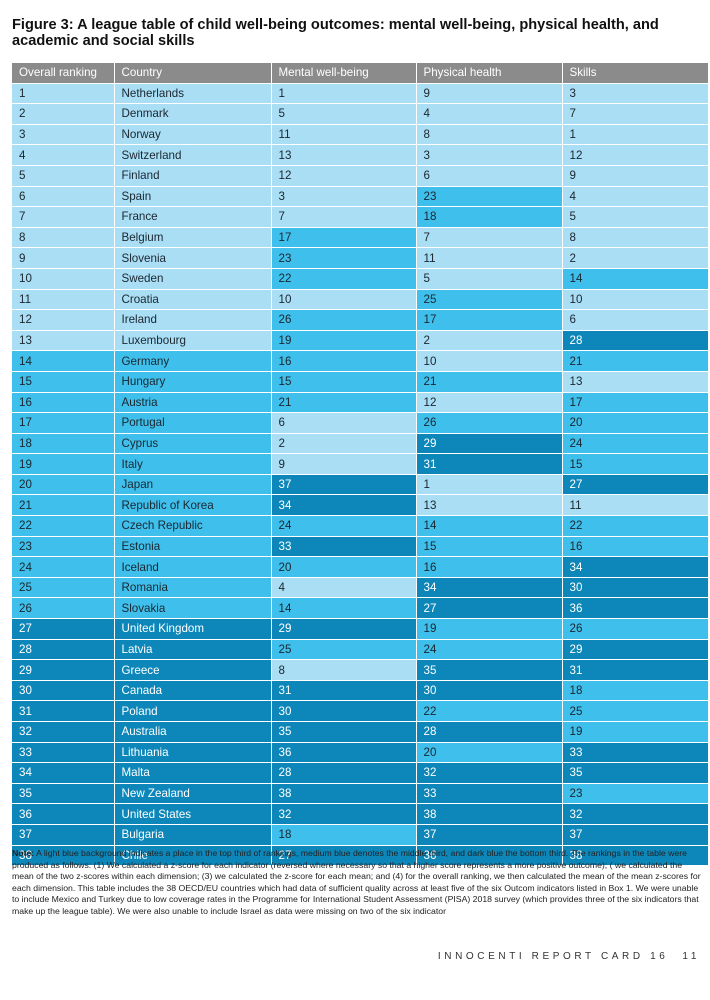 The width and height of the screenshot is (710, 1000). Describe the element at coordinates (360, 794) in the screenshot. I see `table-row: 35 New Zealand 38 33 23` at that location.